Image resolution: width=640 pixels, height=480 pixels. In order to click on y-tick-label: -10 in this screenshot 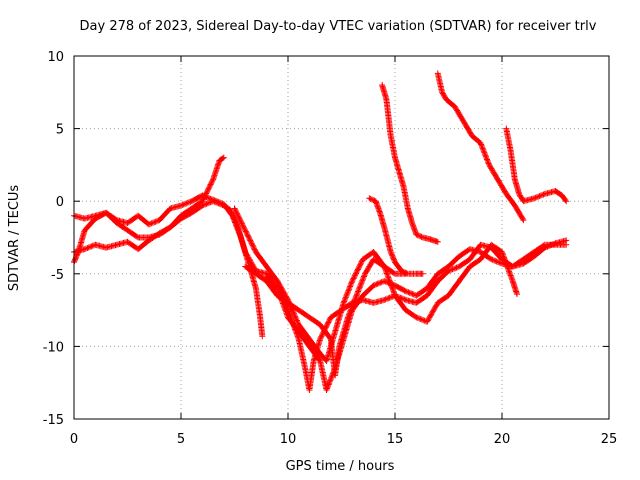, I will do `click(53, 347)`.